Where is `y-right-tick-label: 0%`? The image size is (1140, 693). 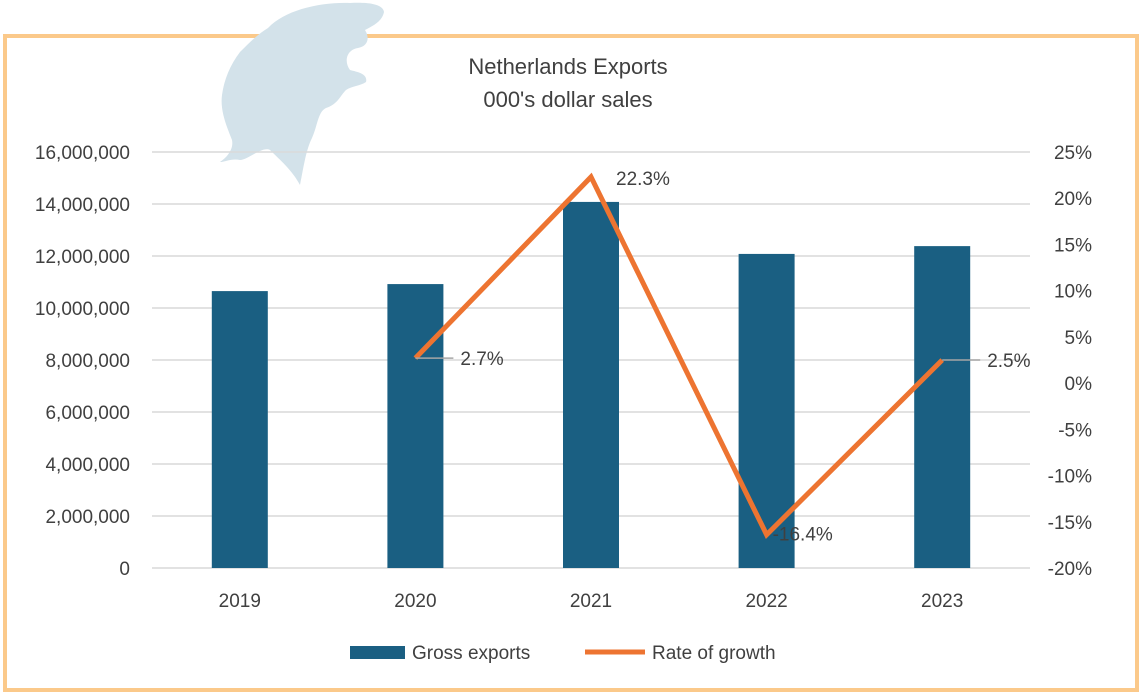 y-right-tick-label: 0% is located at coordinates (1079, 384).